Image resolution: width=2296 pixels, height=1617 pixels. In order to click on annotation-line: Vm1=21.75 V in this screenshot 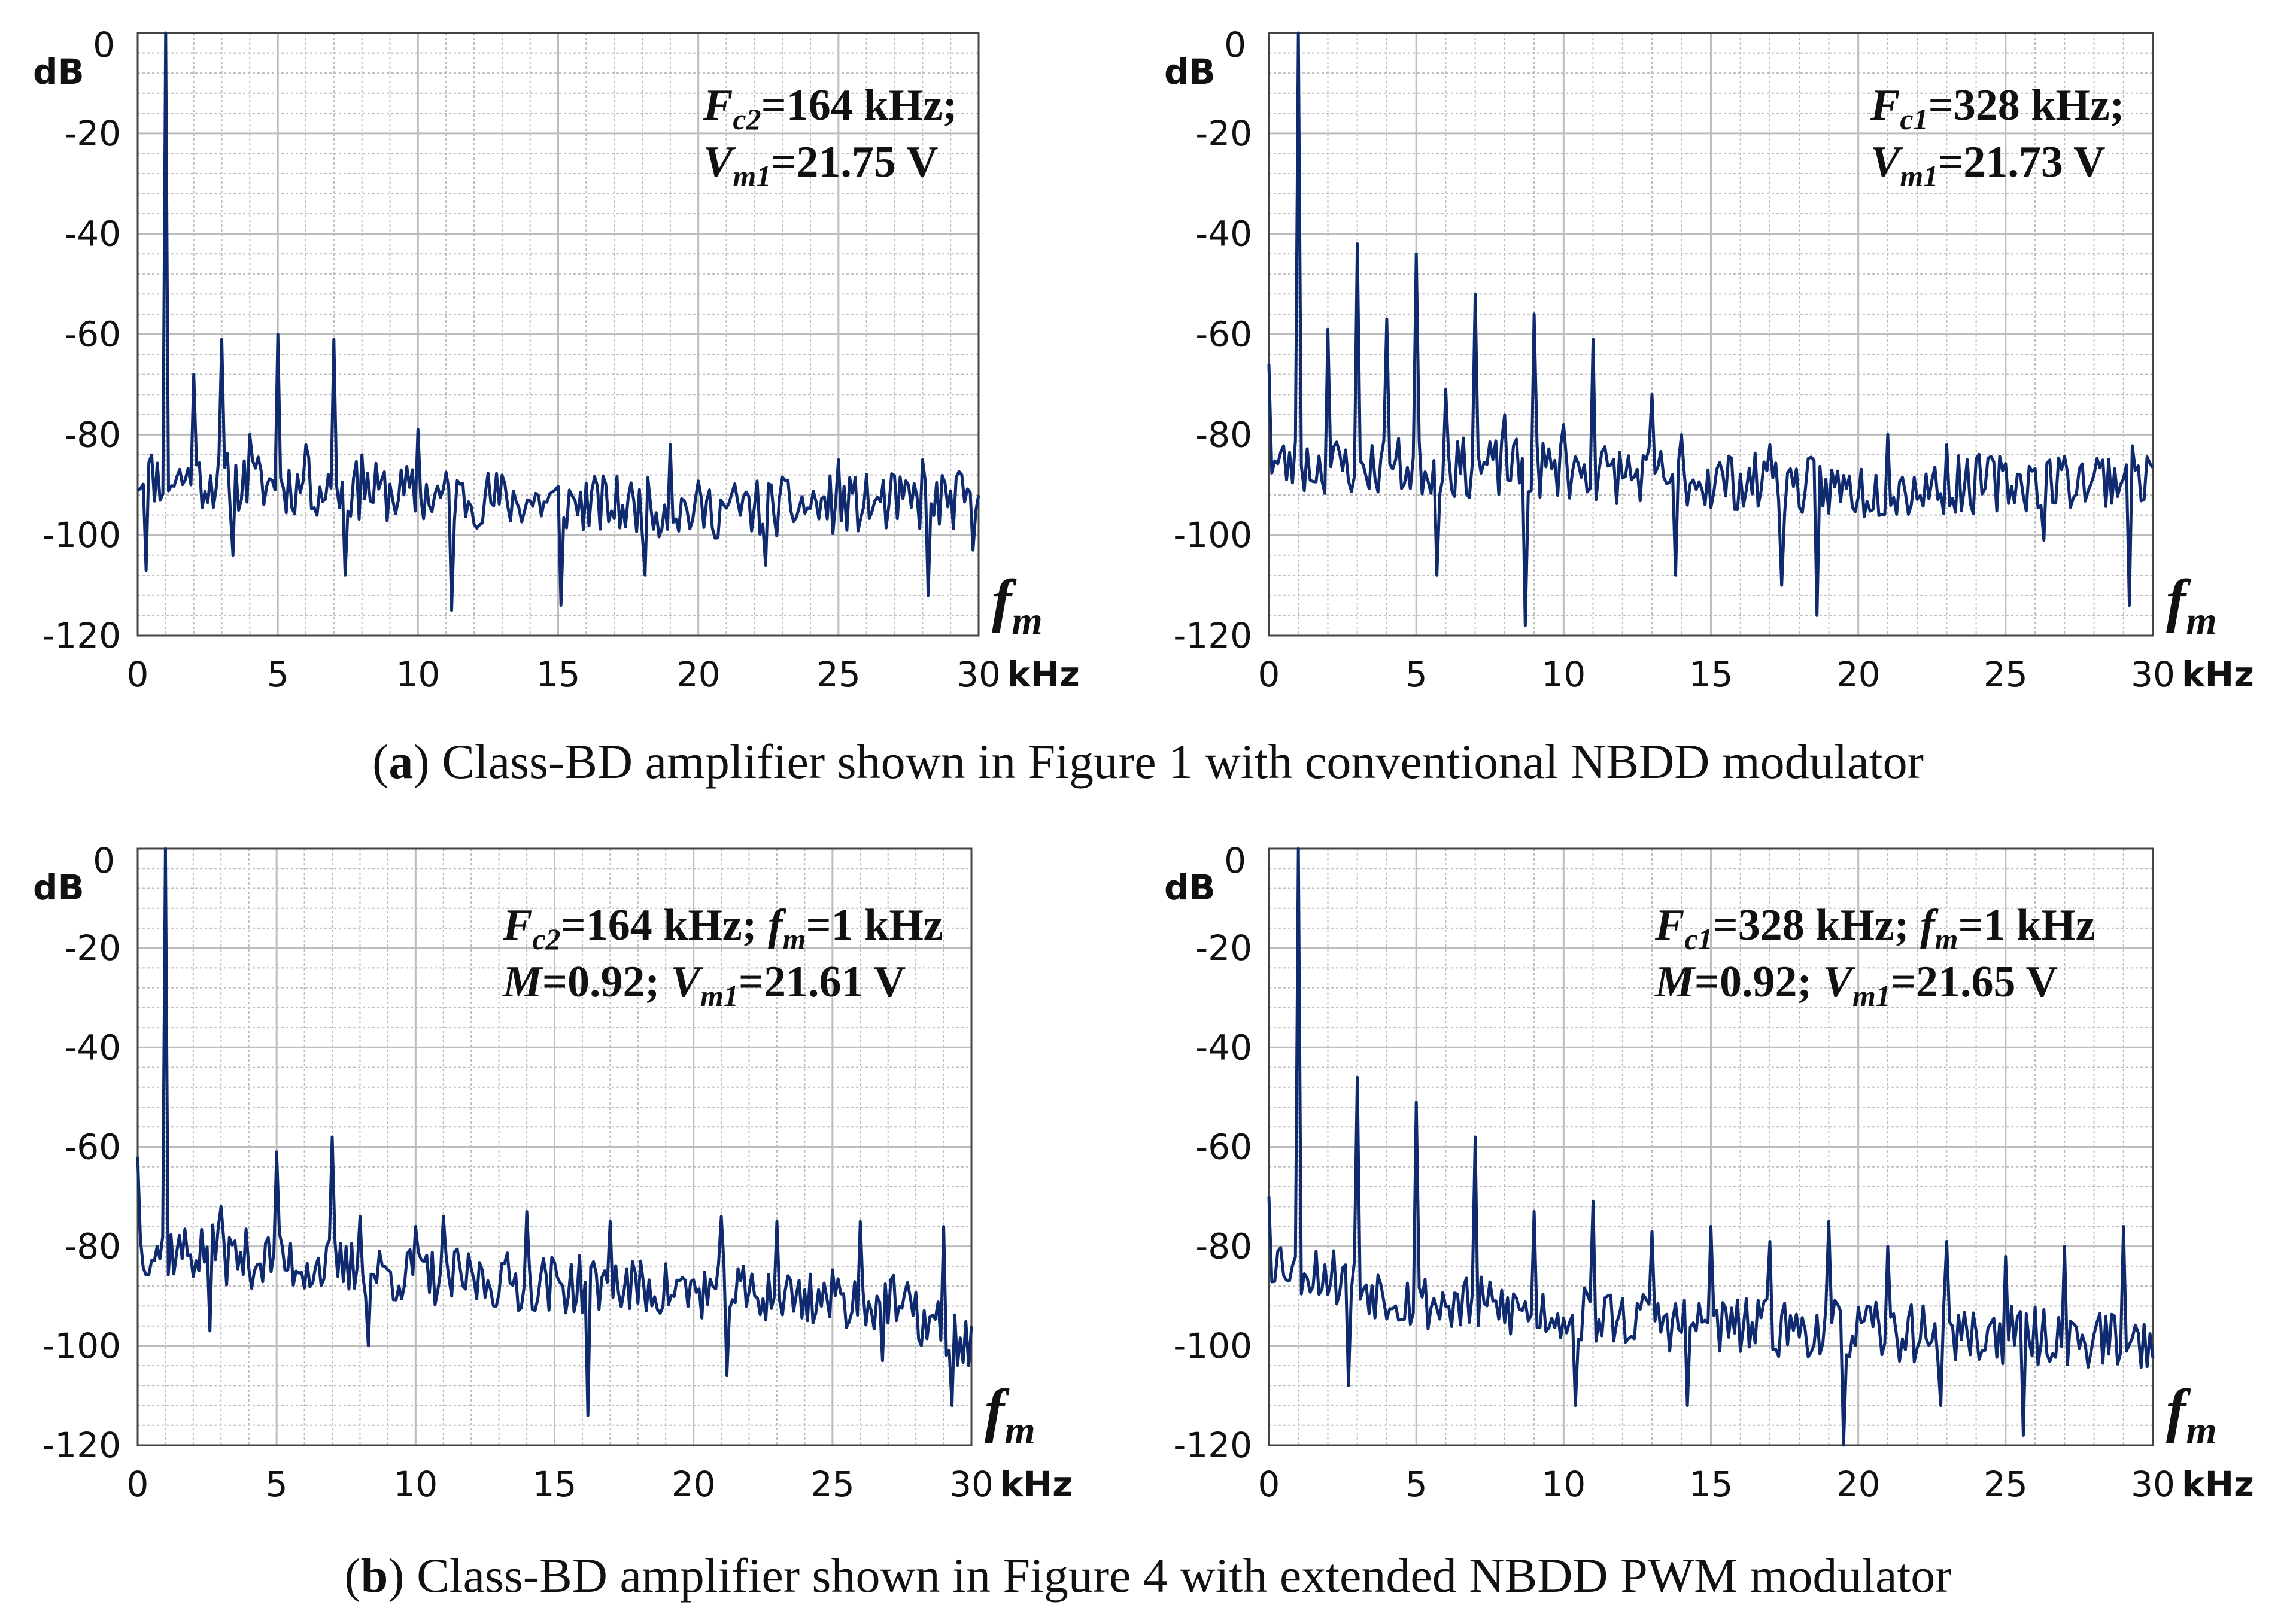, I will do `click(821, 166)`.